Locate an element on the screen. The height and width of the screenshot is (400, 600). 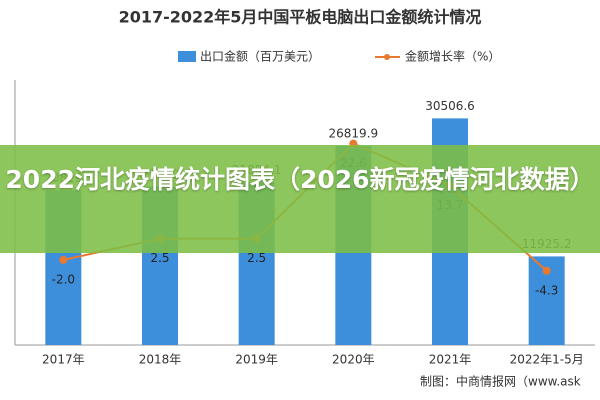
legend-label: 金额增长率（%） is located at coordinates (452, 56).